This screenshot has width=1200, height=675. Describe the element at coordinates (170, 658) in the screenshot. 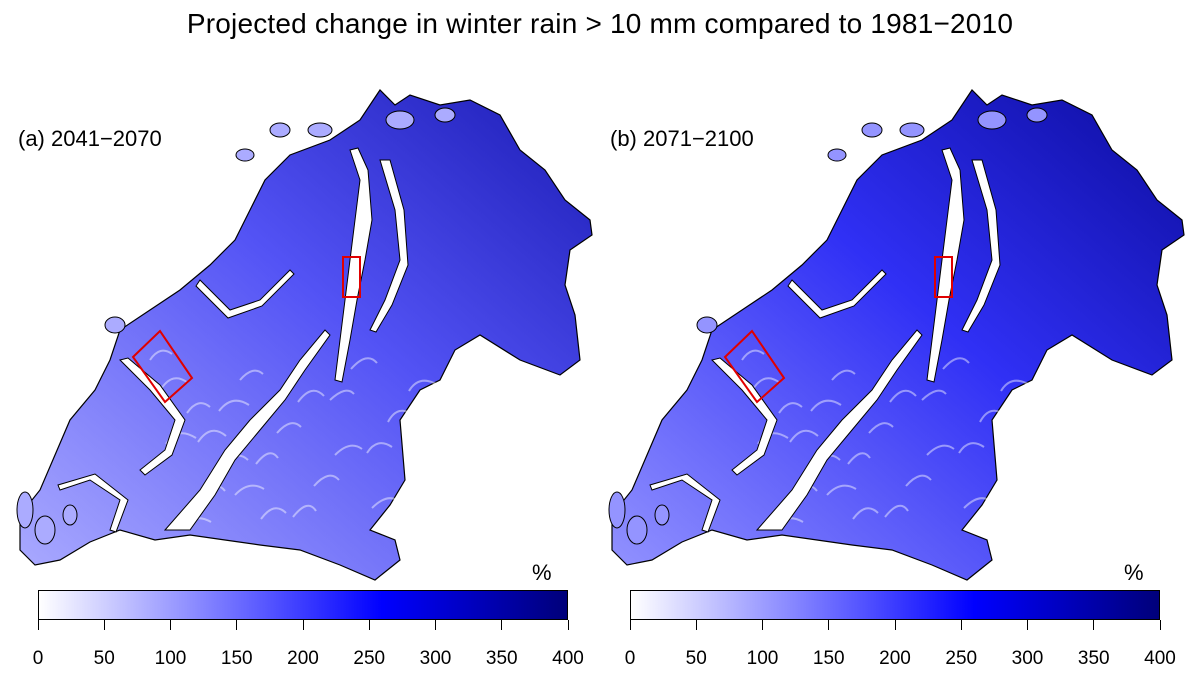

I see `colorbar-tick-label: 100` at that location.